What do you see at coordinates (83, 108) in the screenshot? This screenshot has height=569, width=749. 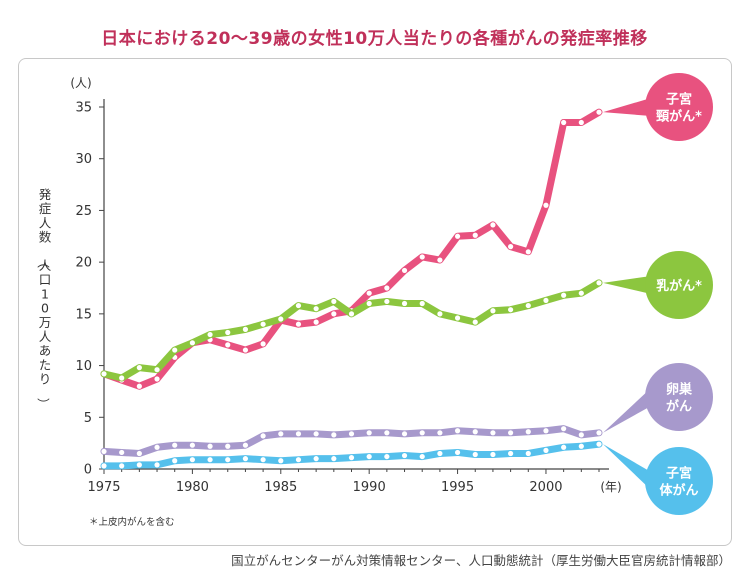 I see `y-tick-label: 35` at bounding box center [83, 108].